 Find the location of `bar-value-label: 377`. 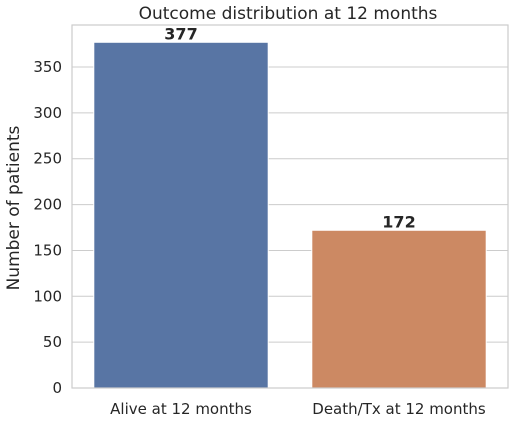

bar-value-label: 377 is located at coordinates (180, 33).